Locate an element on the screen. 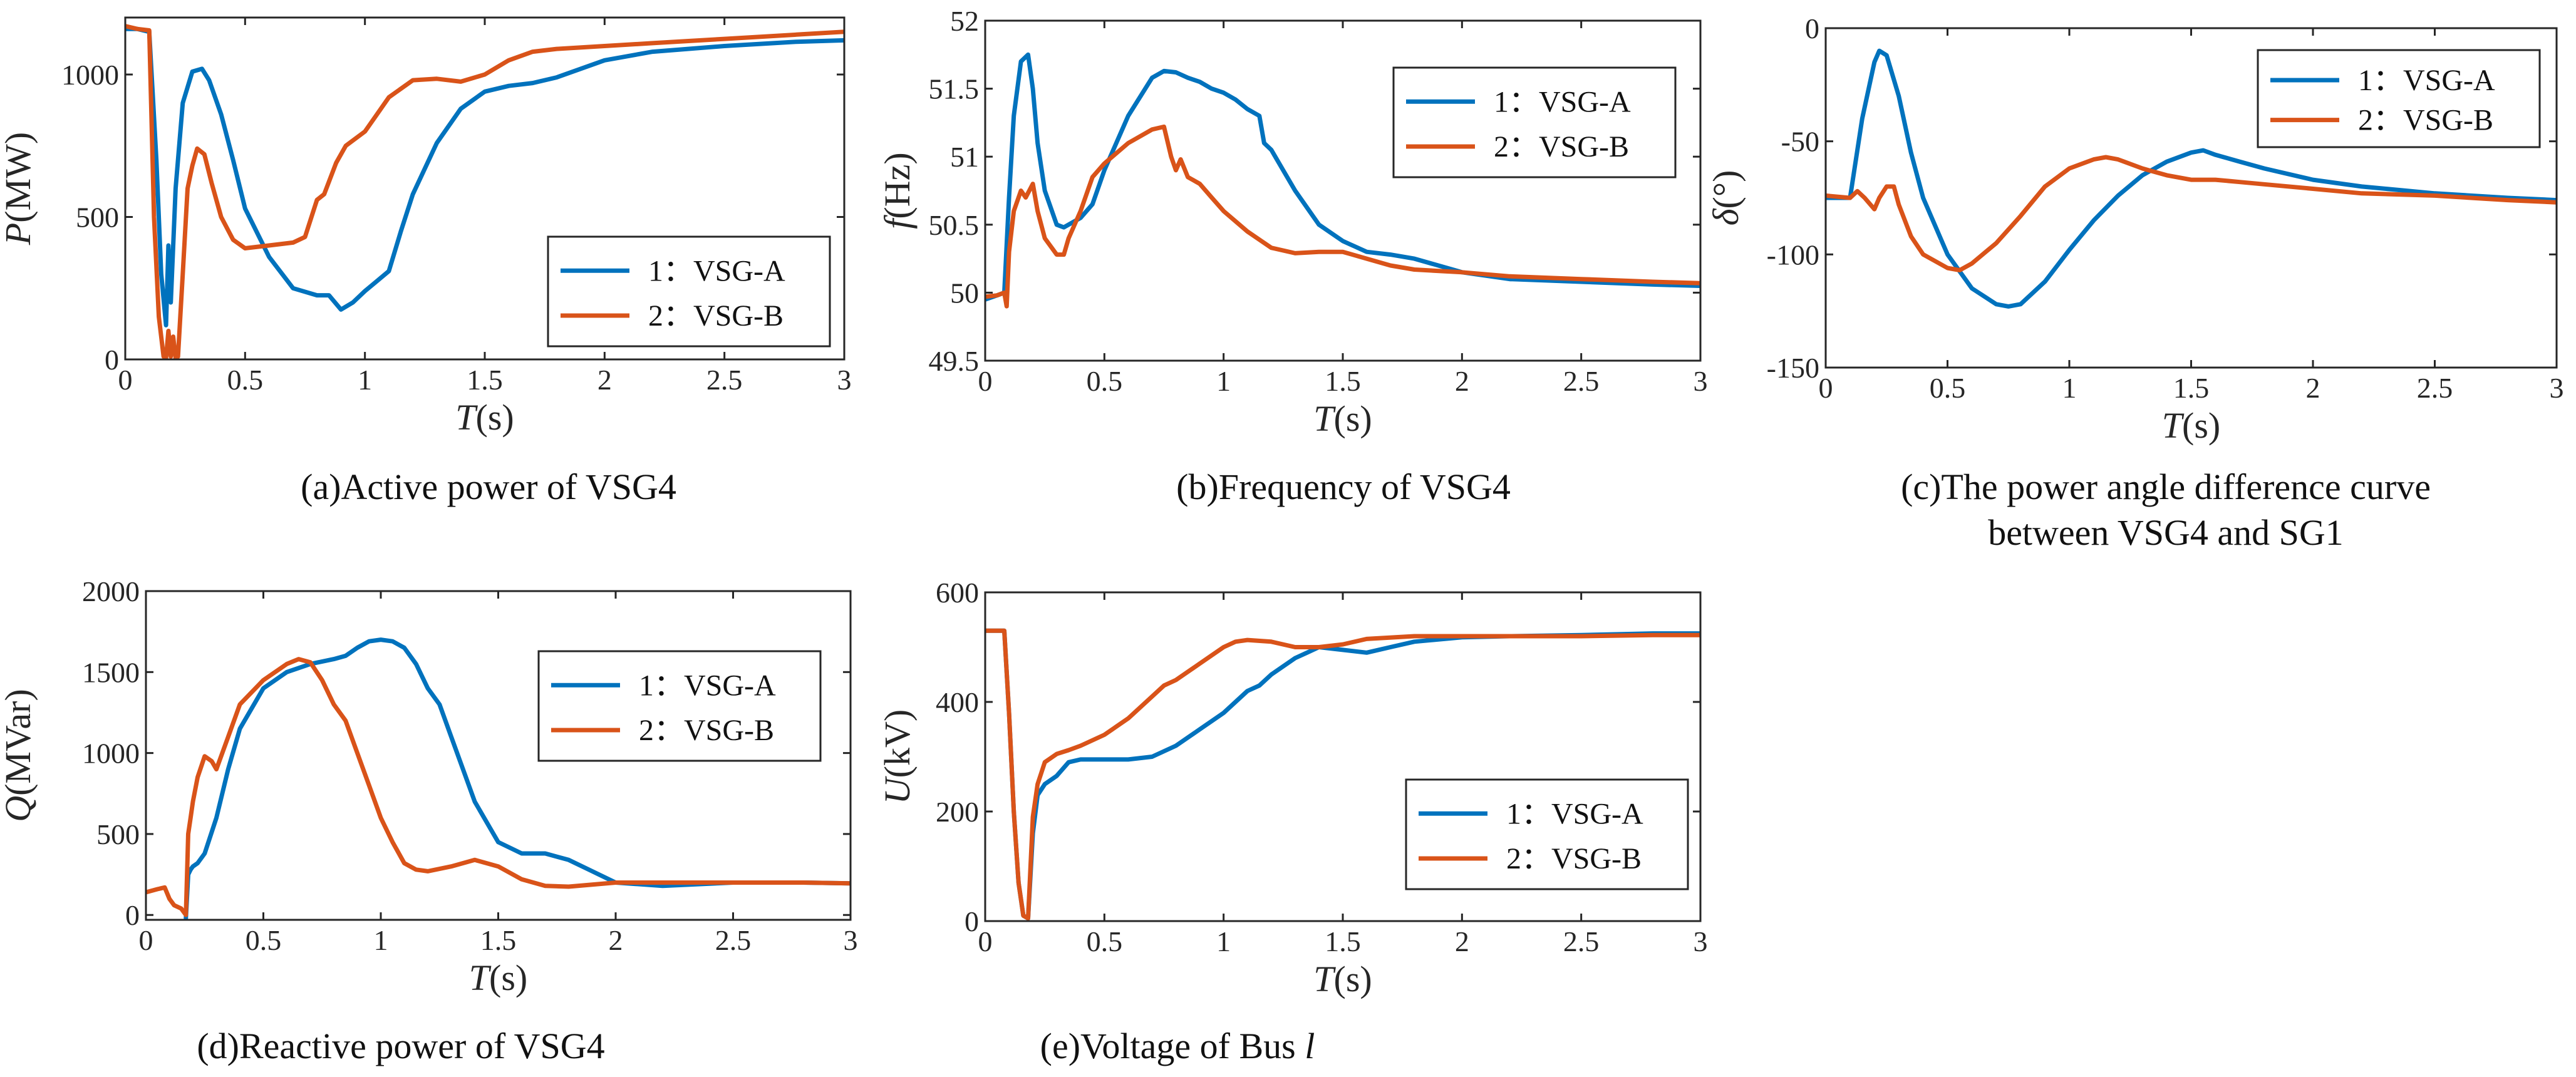 Image resolution: width=2576 pixels, height=1077 pixels. y-tick-label: -100 is located at coordinates (1793, 255).